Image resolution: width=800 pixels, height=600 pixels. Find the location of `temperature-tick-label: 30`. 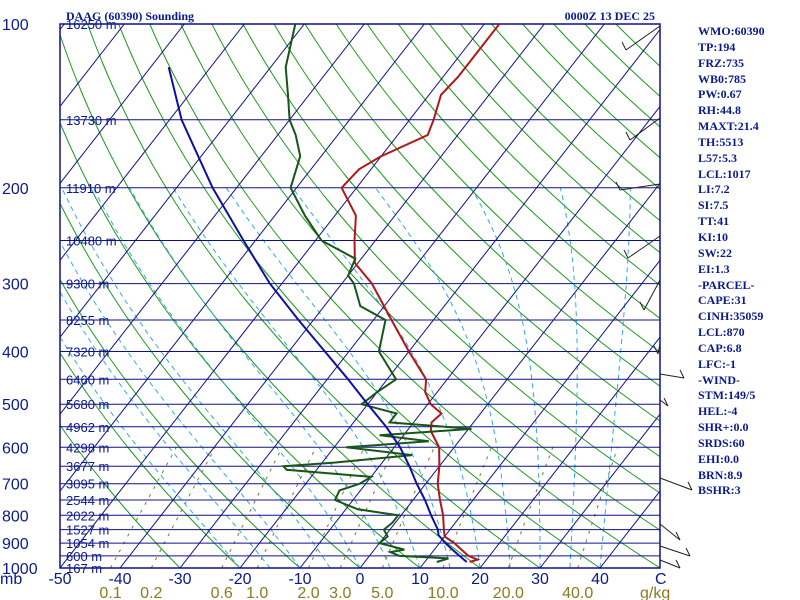

temperature-tick-label: 30 is located at coordinates (540, 579).